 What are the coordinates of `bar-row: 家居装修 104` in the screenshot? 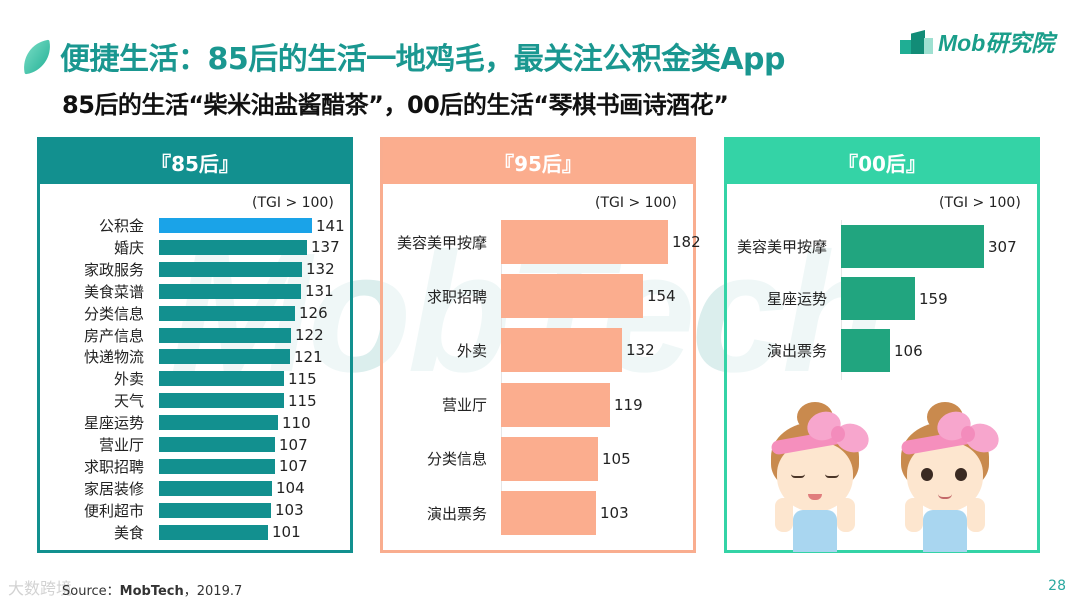 It's located at (172, 488).